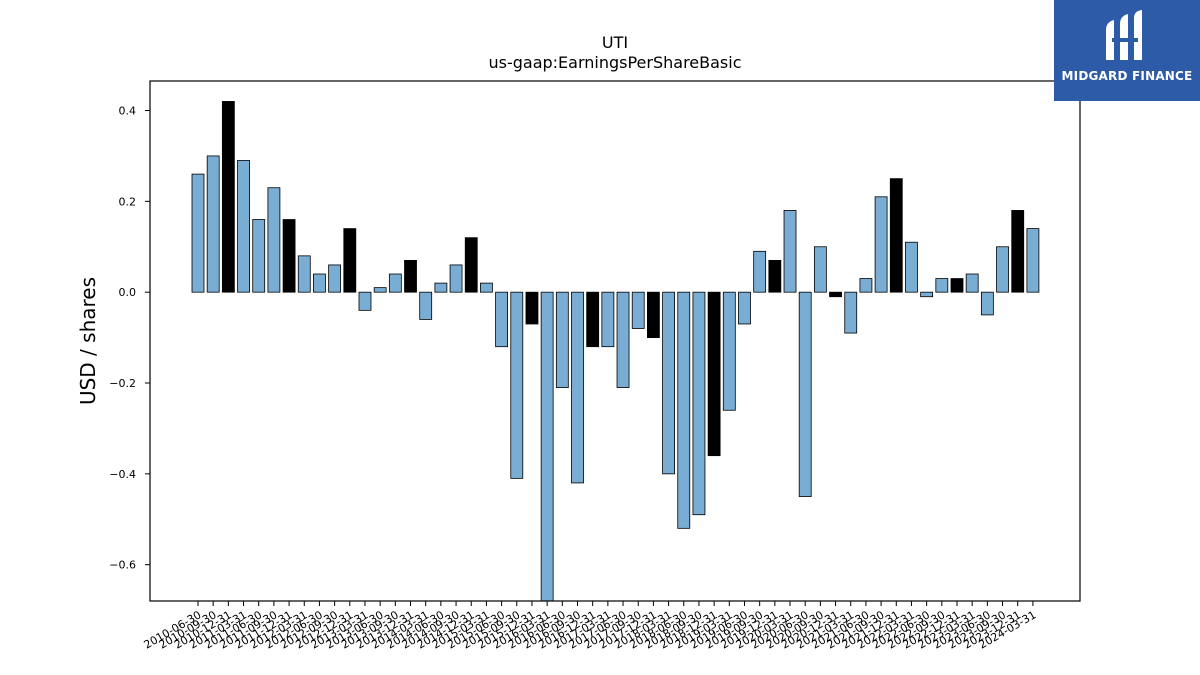 The image size is (1200, 675). I want to click on logo-text: MIDGARD FINANCE, so click(1127, 76).